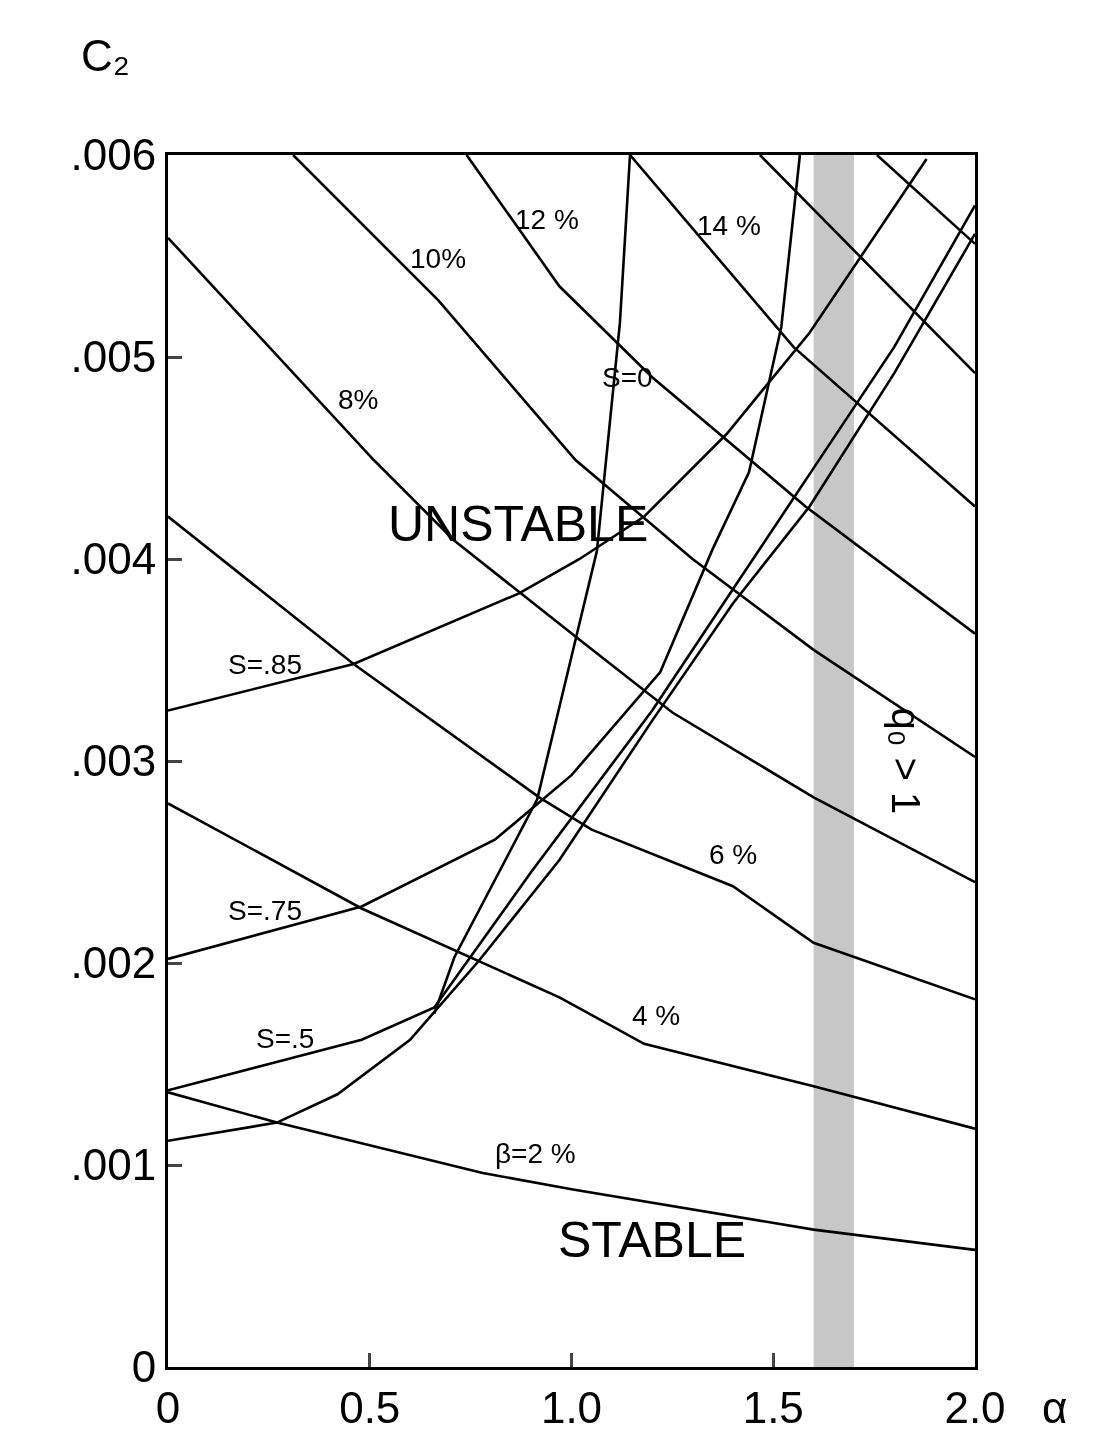  I want to click on x-tick-label: 2.0, so click(975, 1407).